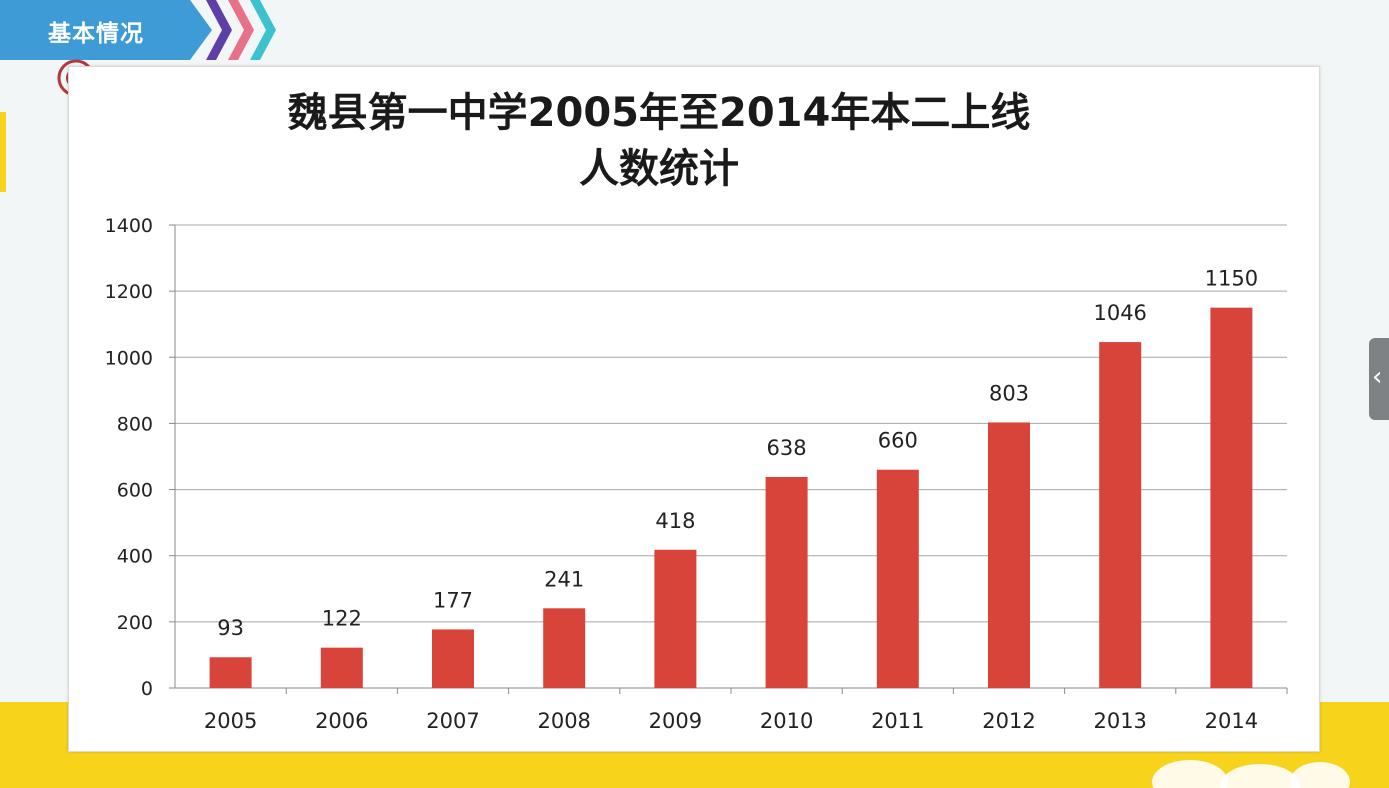 The width and height of the screenshot is (1389, 788). What do you see at coordinates (452, 721) in the screenshot?
I see `x-tick-label: 2007` at bounding box center [452, 721].